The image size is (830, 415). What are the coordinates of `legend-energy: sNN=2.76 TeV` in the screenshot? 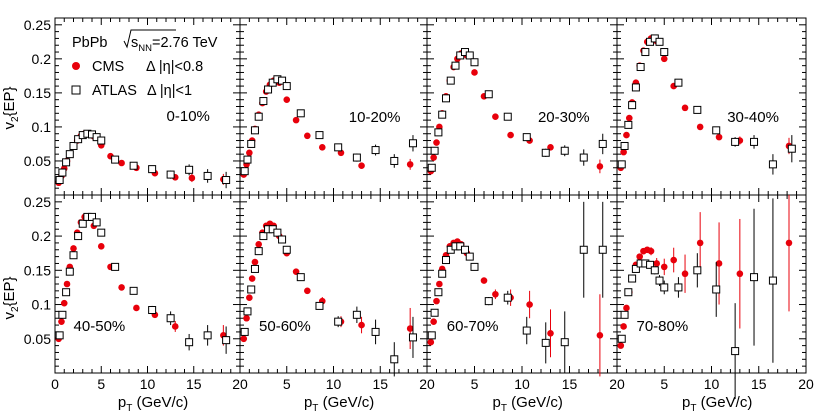 It's located at (174, 44).